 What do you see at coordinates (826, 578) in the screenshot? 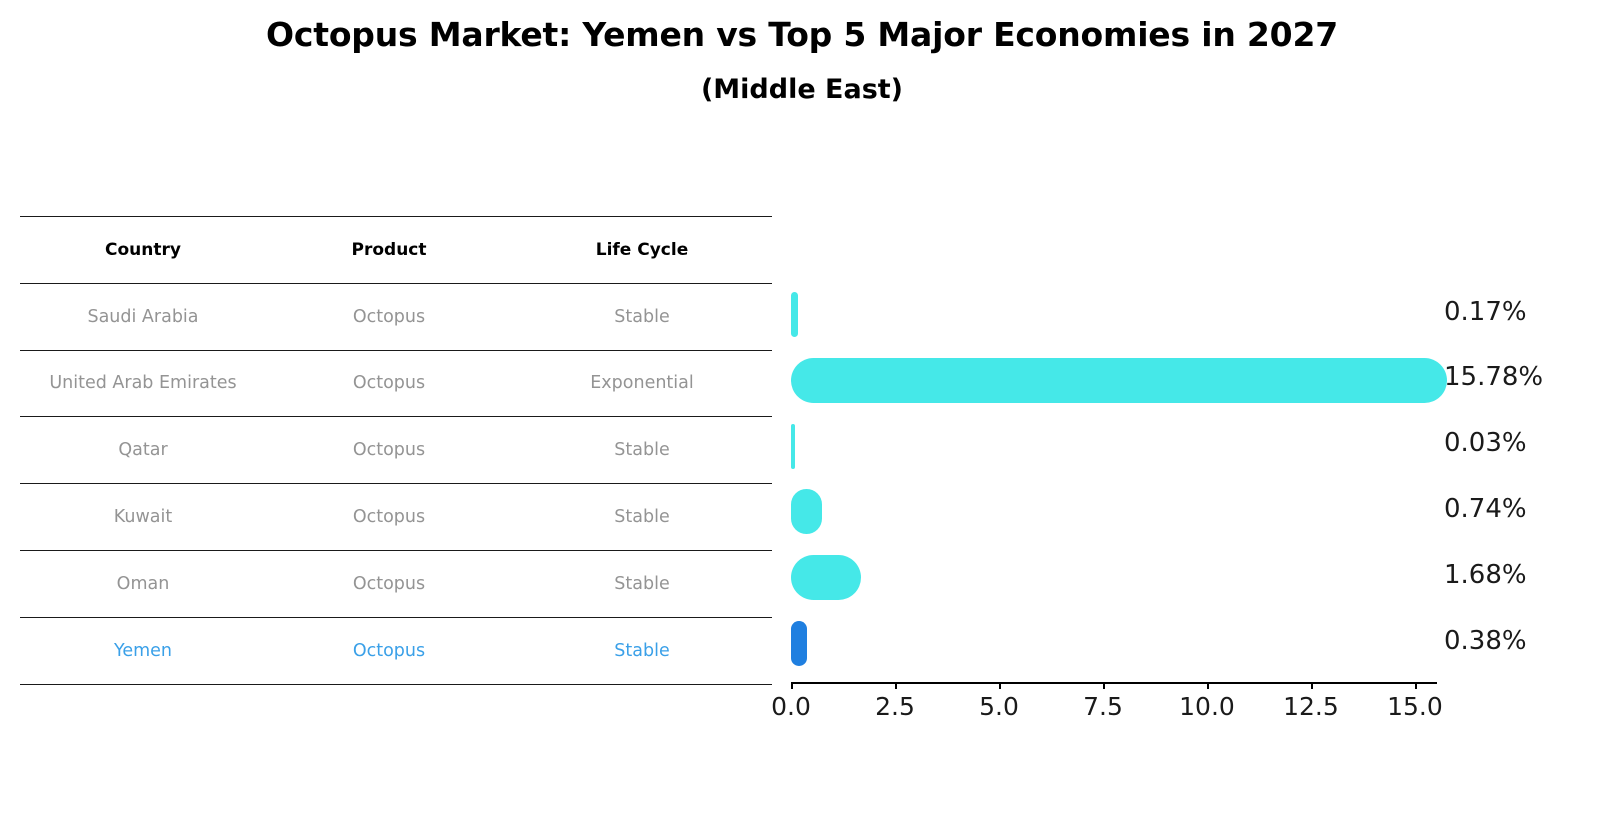
I see `bar-oman` at bounding box center [826, 578].